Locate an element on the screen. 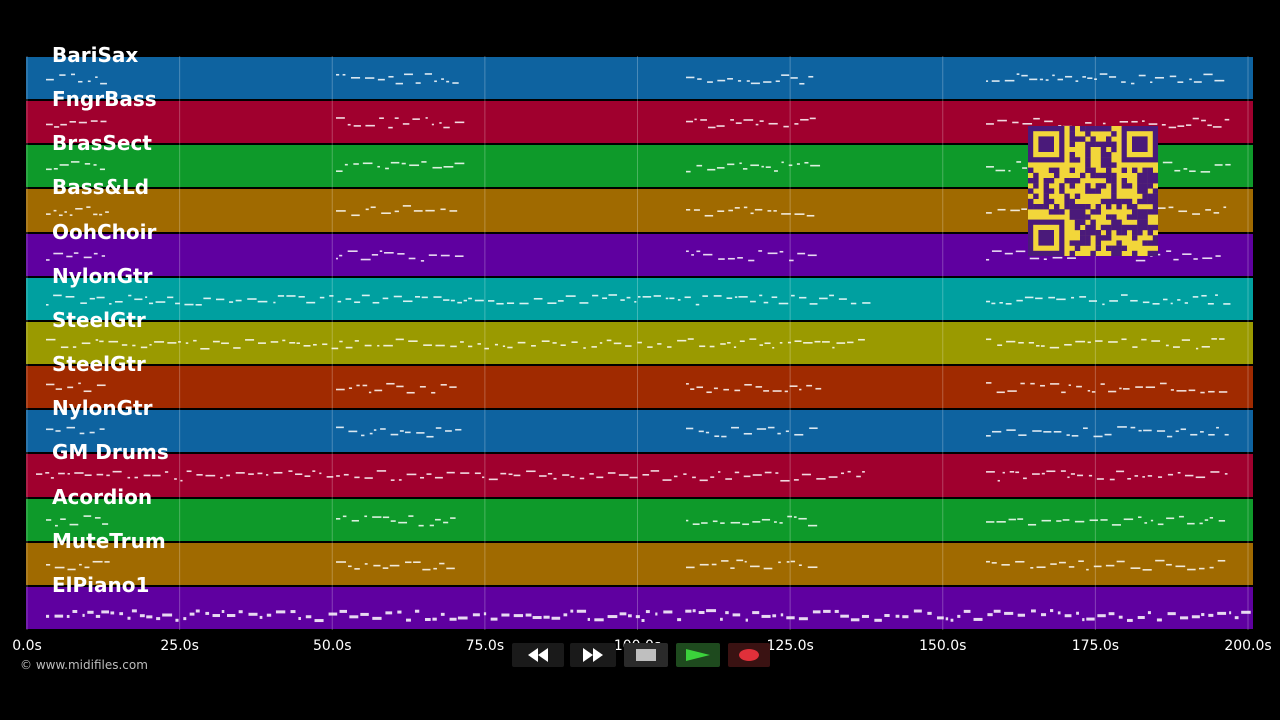 The image size is (1280, 720). forward-button is located at coordinates (593, 655).